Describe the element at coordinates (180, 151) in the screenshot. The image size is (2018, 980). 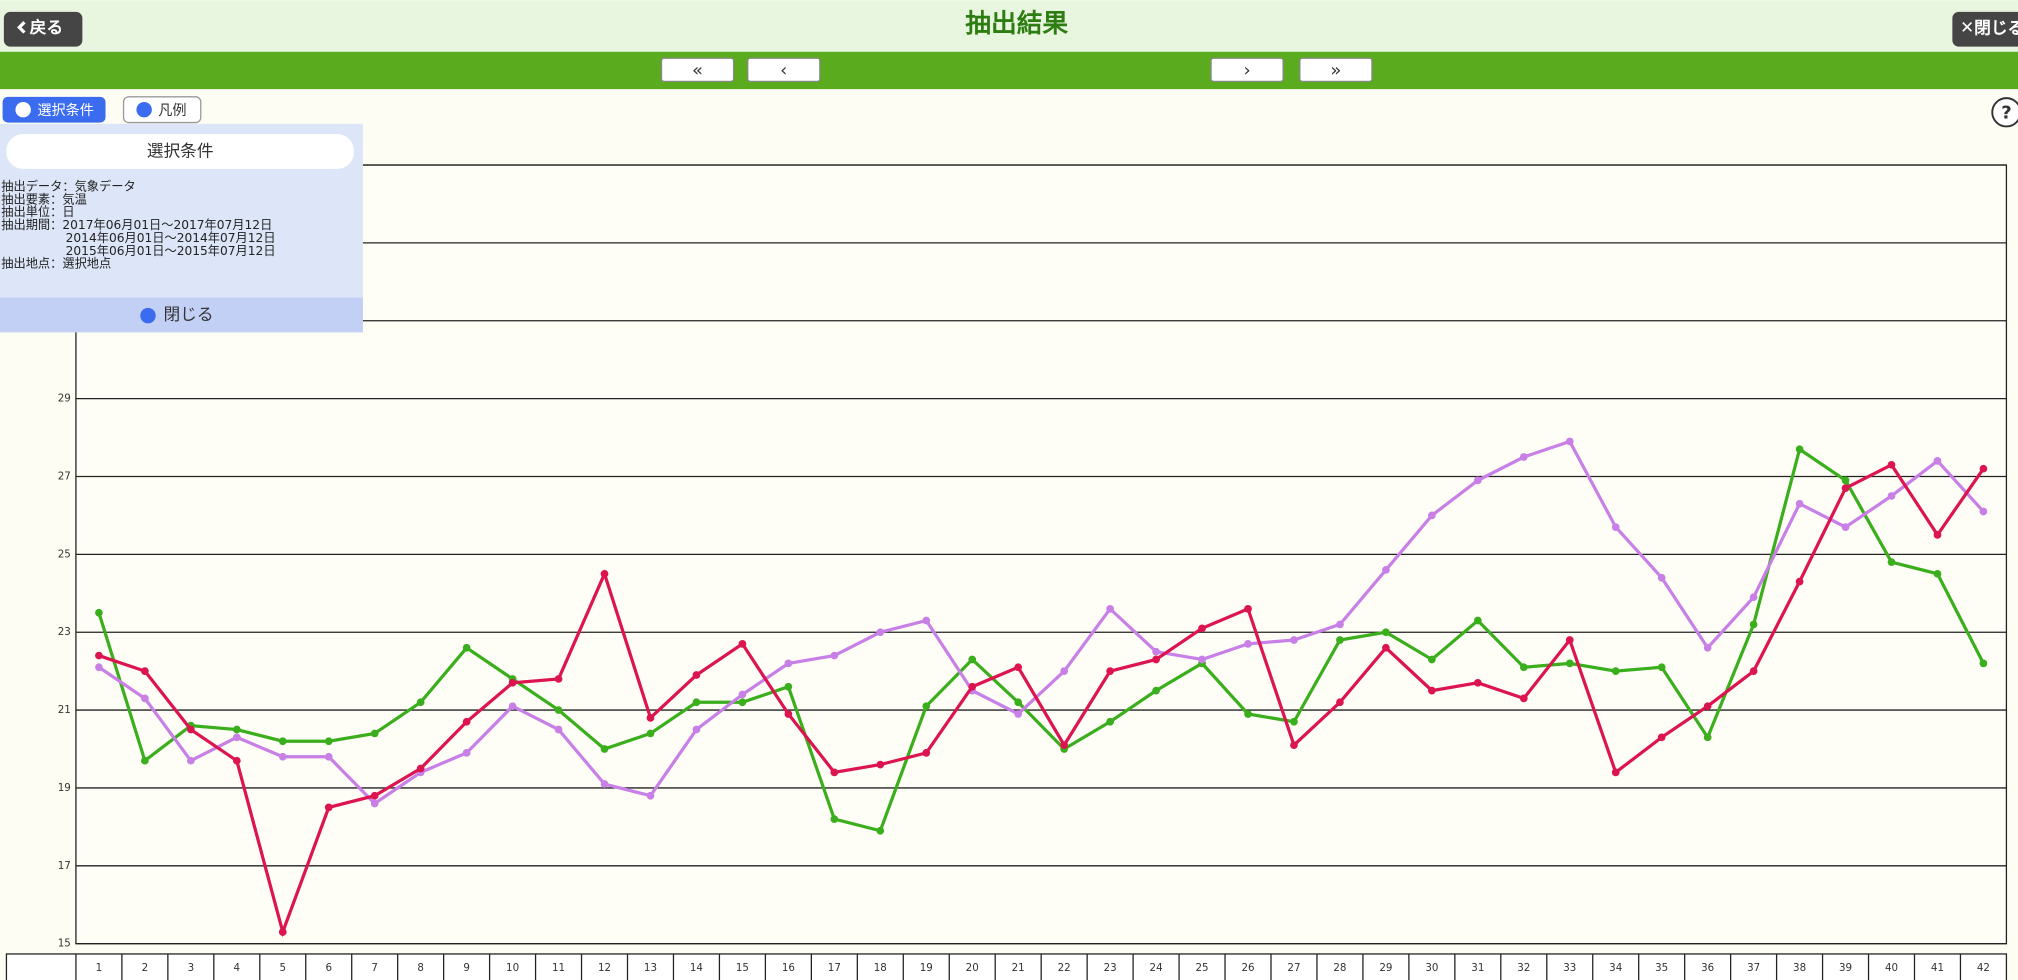
I see `panel-title-bg` at that location.